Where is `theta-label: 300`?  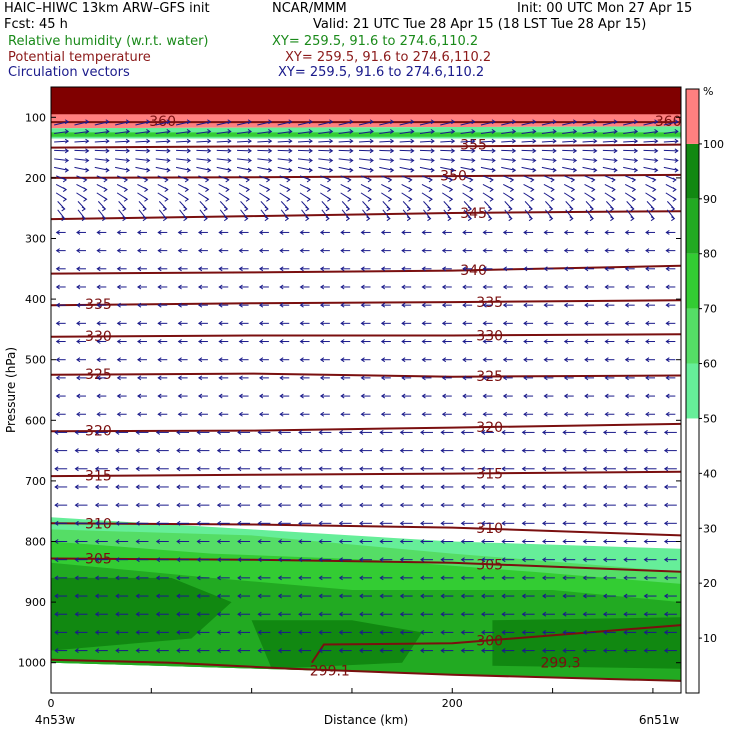
theta-label: 300 is located at coordinates (489, 641).